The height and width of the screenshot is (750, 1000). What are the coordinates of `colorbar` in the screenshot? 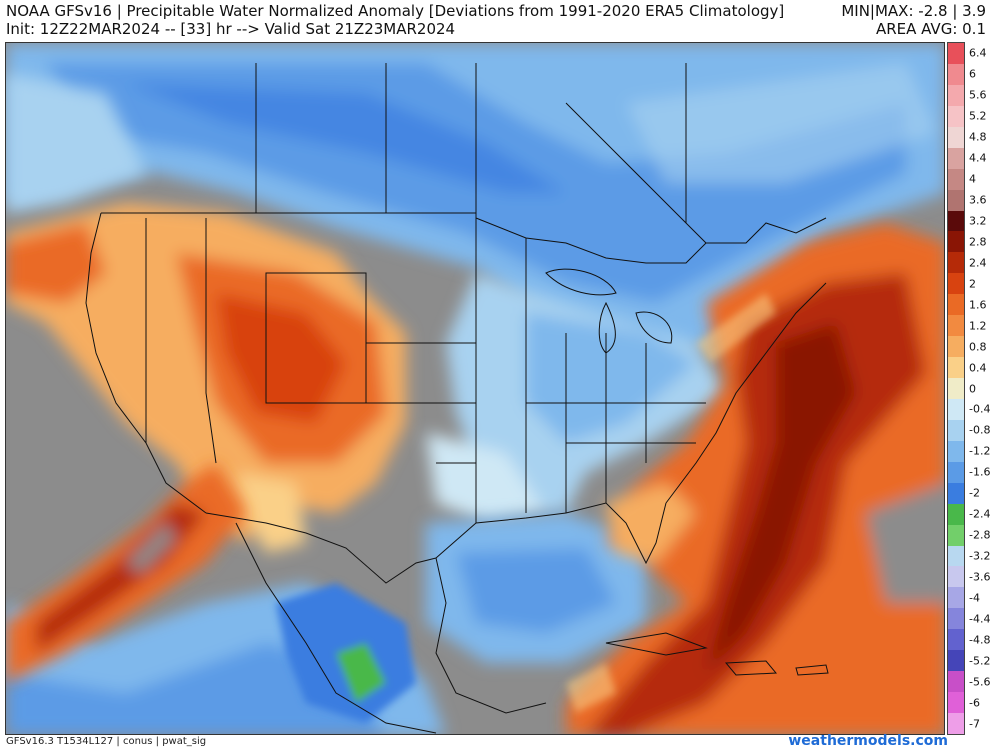 It's located at (956, 388).